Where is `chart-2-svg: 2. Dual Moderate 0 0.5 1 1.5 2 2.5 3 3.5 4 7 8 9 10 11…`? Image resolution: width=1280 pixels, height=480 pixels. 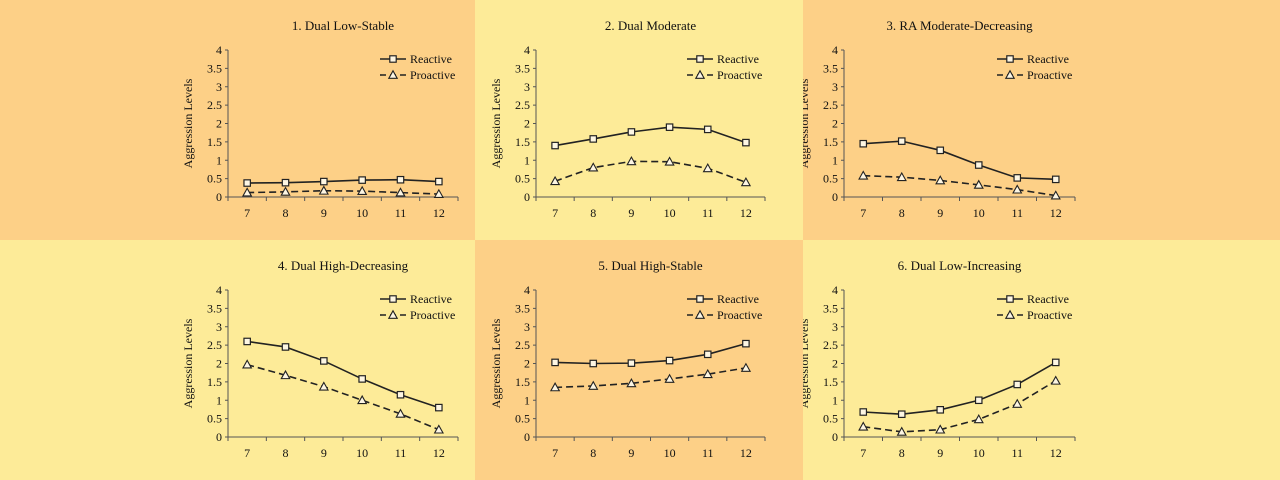 chart-2-svg: 2. Dual Moderate 0 0.5 1 1.5 2 2.5 3 3.5 4 7 8 9 10 11… is located at coordinates (627, 119).